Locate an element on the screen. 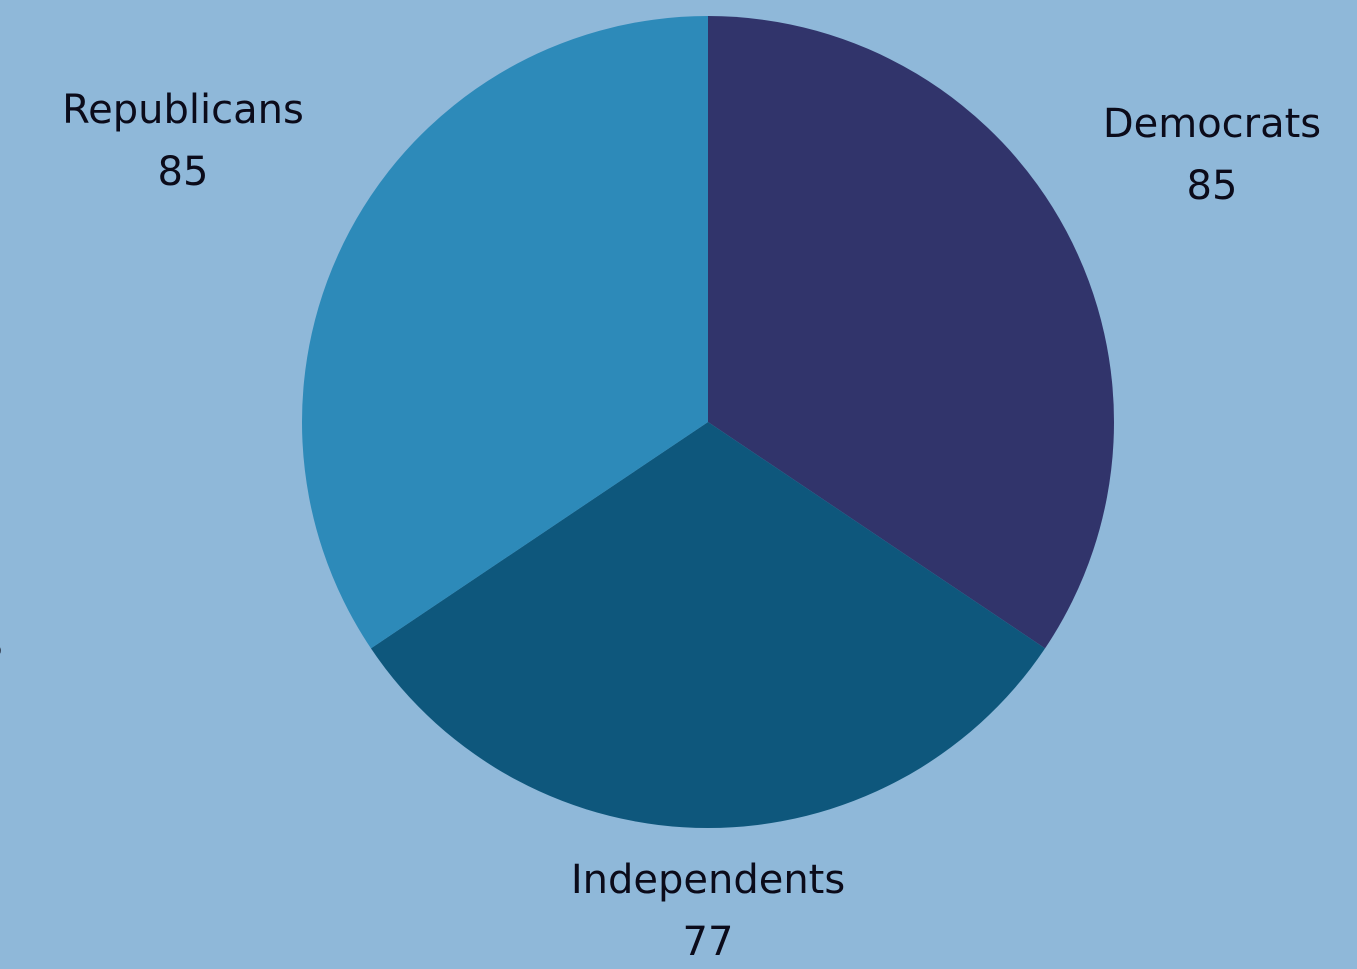 Image resolution: width=1357 pixels, height=969 pixels. data-label-value-republicans: 85 is located at coordinates (183, 172).